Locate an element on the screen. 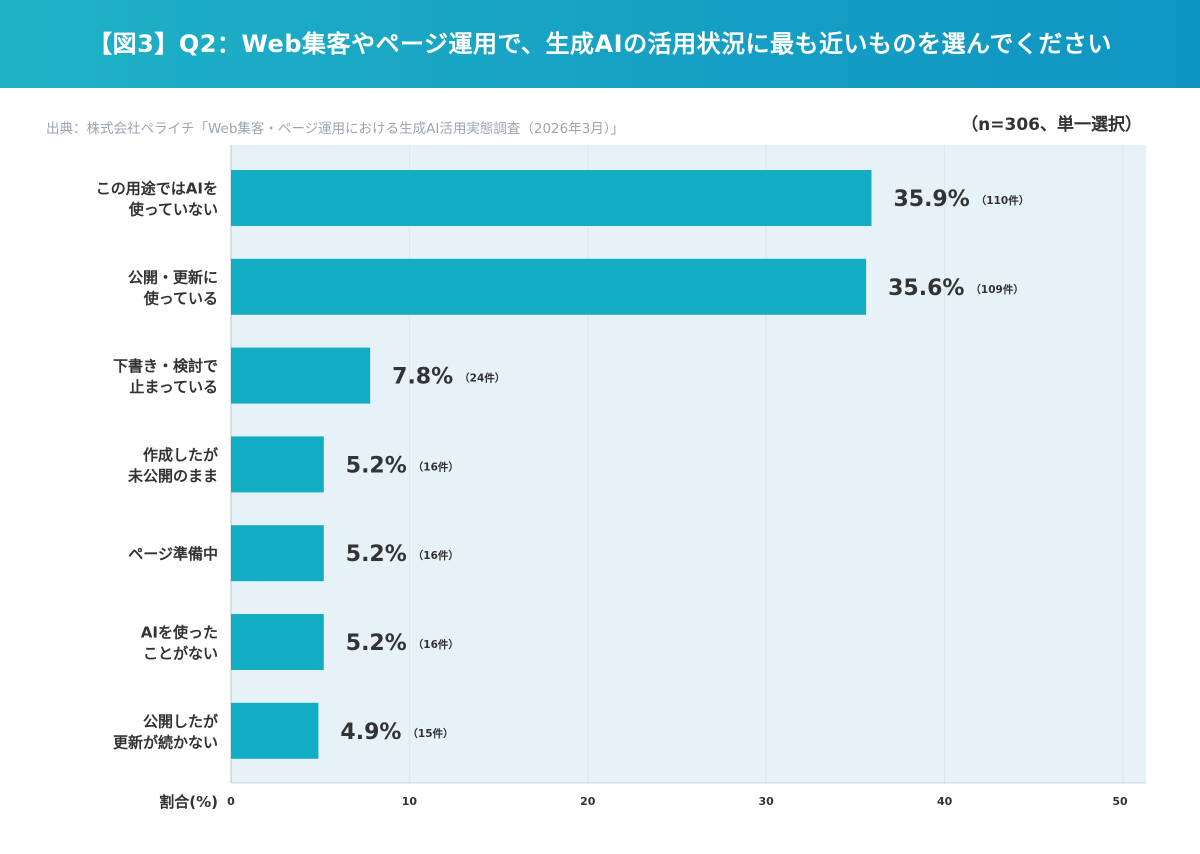 The image size is (1200, 854). x-tick-label: 20 is located at coordinates (588, 801).